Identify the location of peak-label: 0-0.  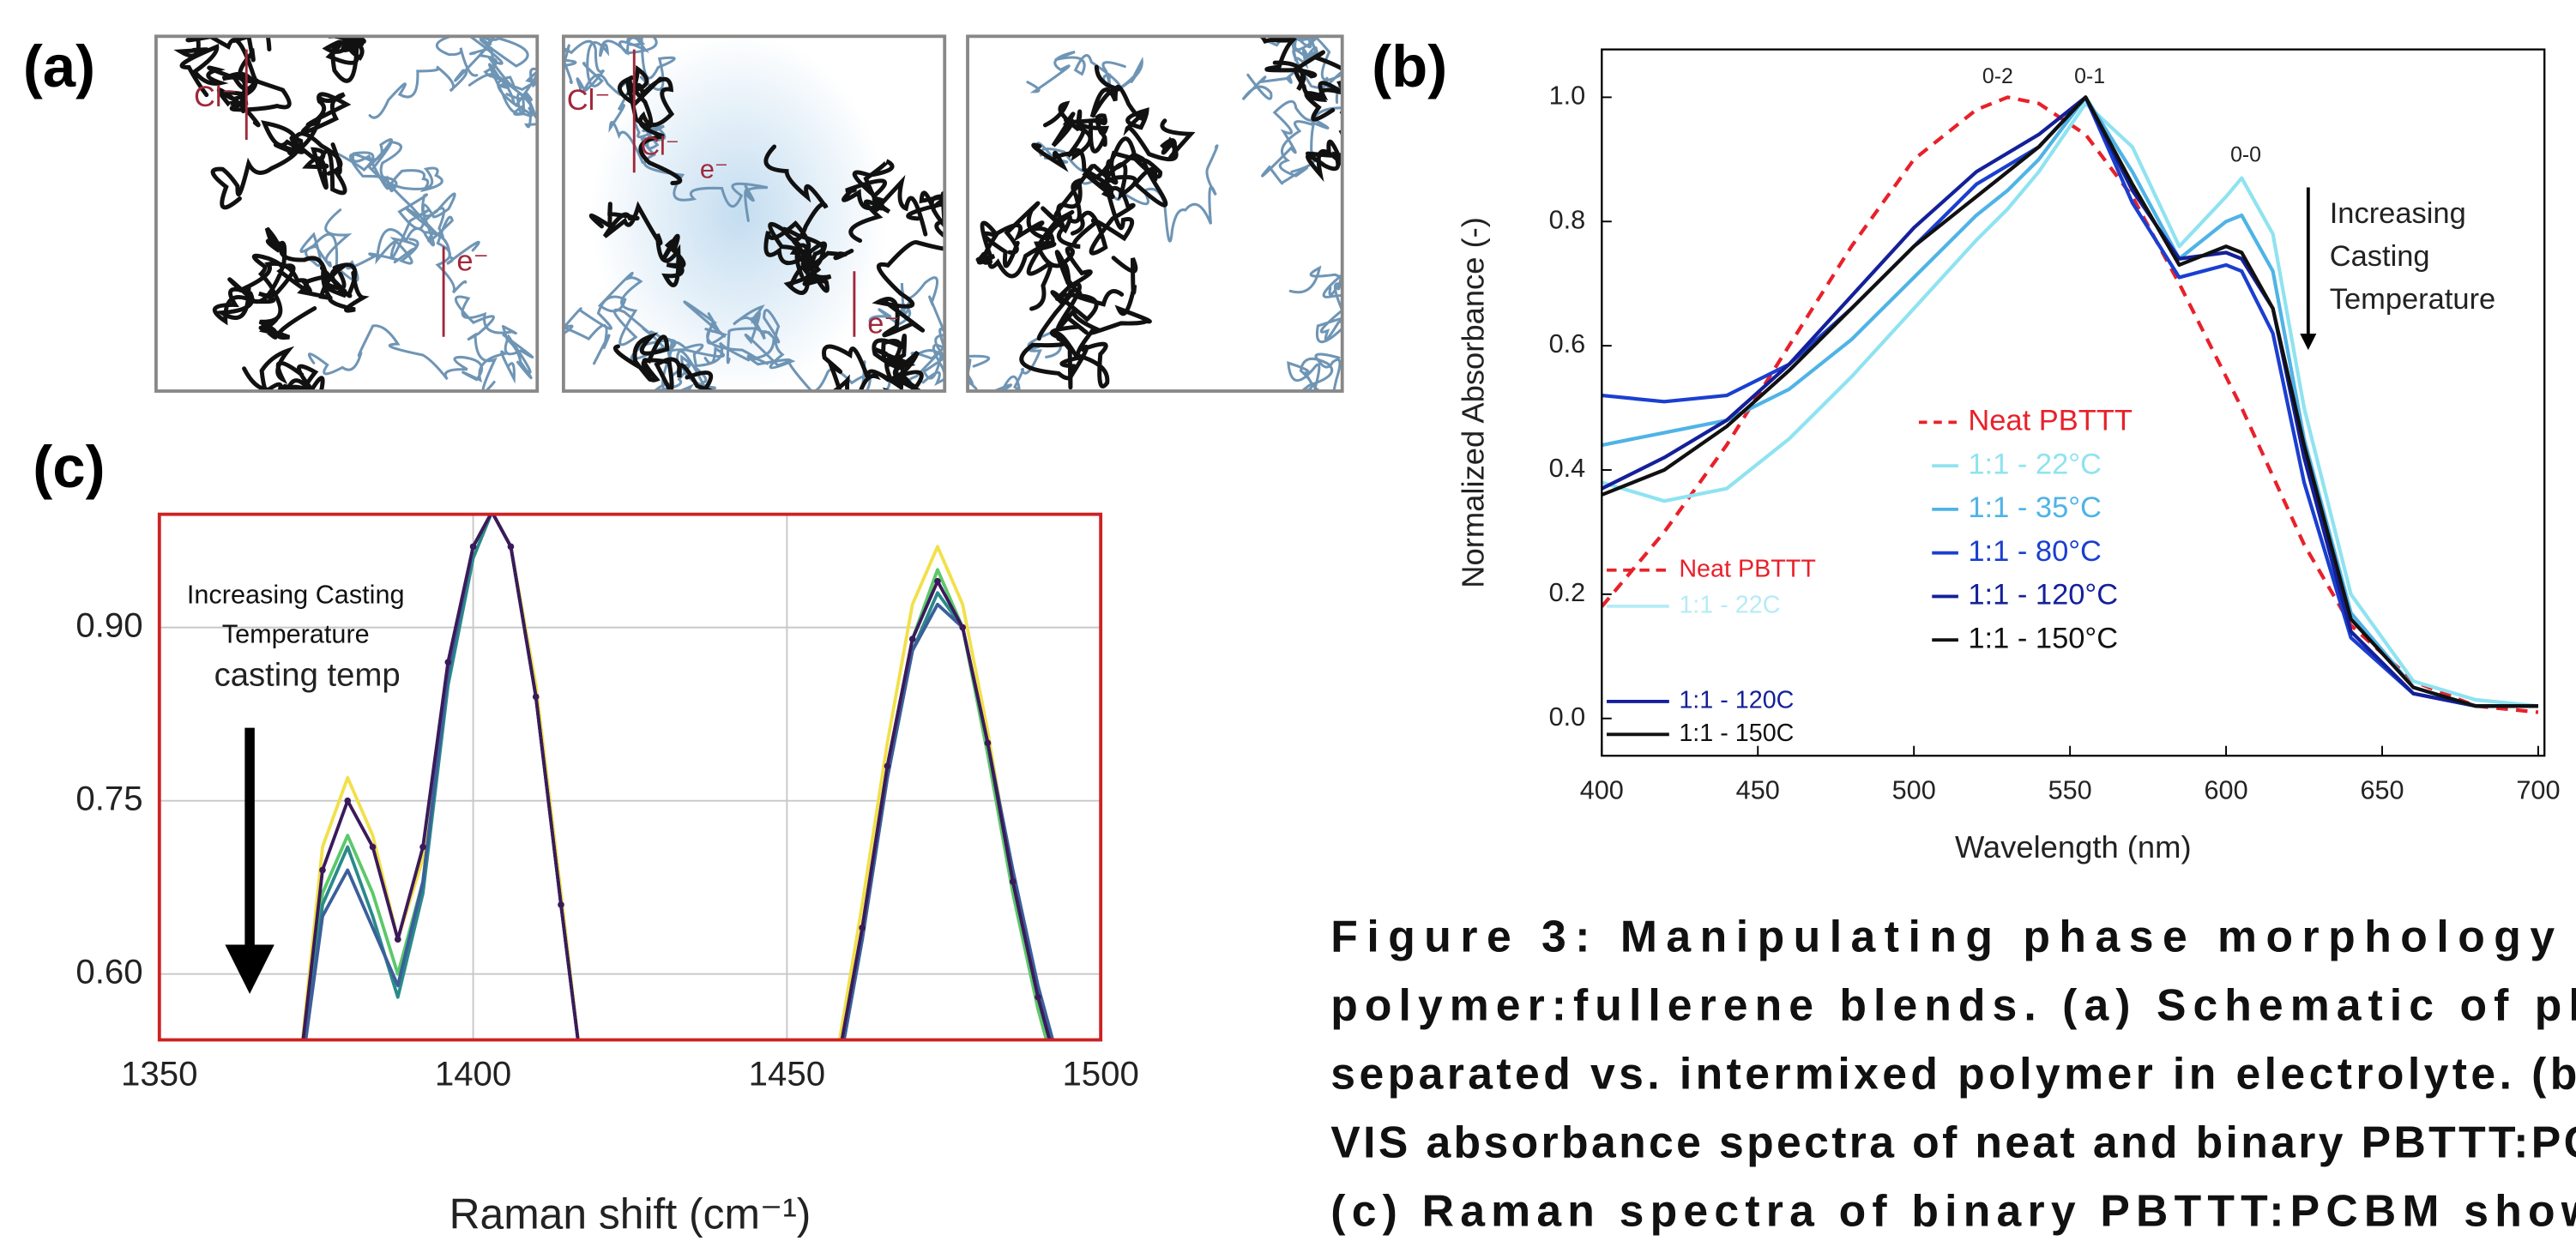
(2245, 155).